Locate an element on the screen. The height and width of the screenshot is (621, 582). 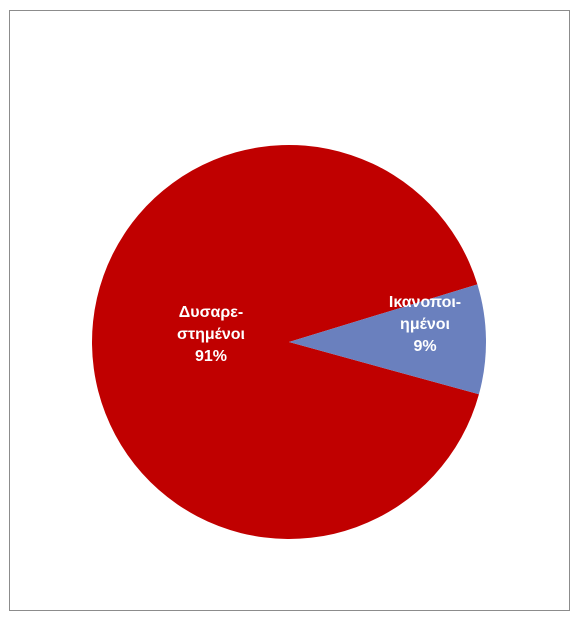
data-label-ikanopoiimenoi: Ικανοποι- ημένοι 9% is located at coordinates (425, 325).